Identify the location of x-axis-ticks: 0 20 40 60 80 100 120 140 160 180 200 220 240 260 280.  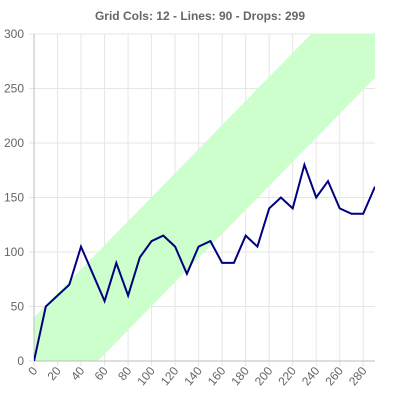
(197, 376).